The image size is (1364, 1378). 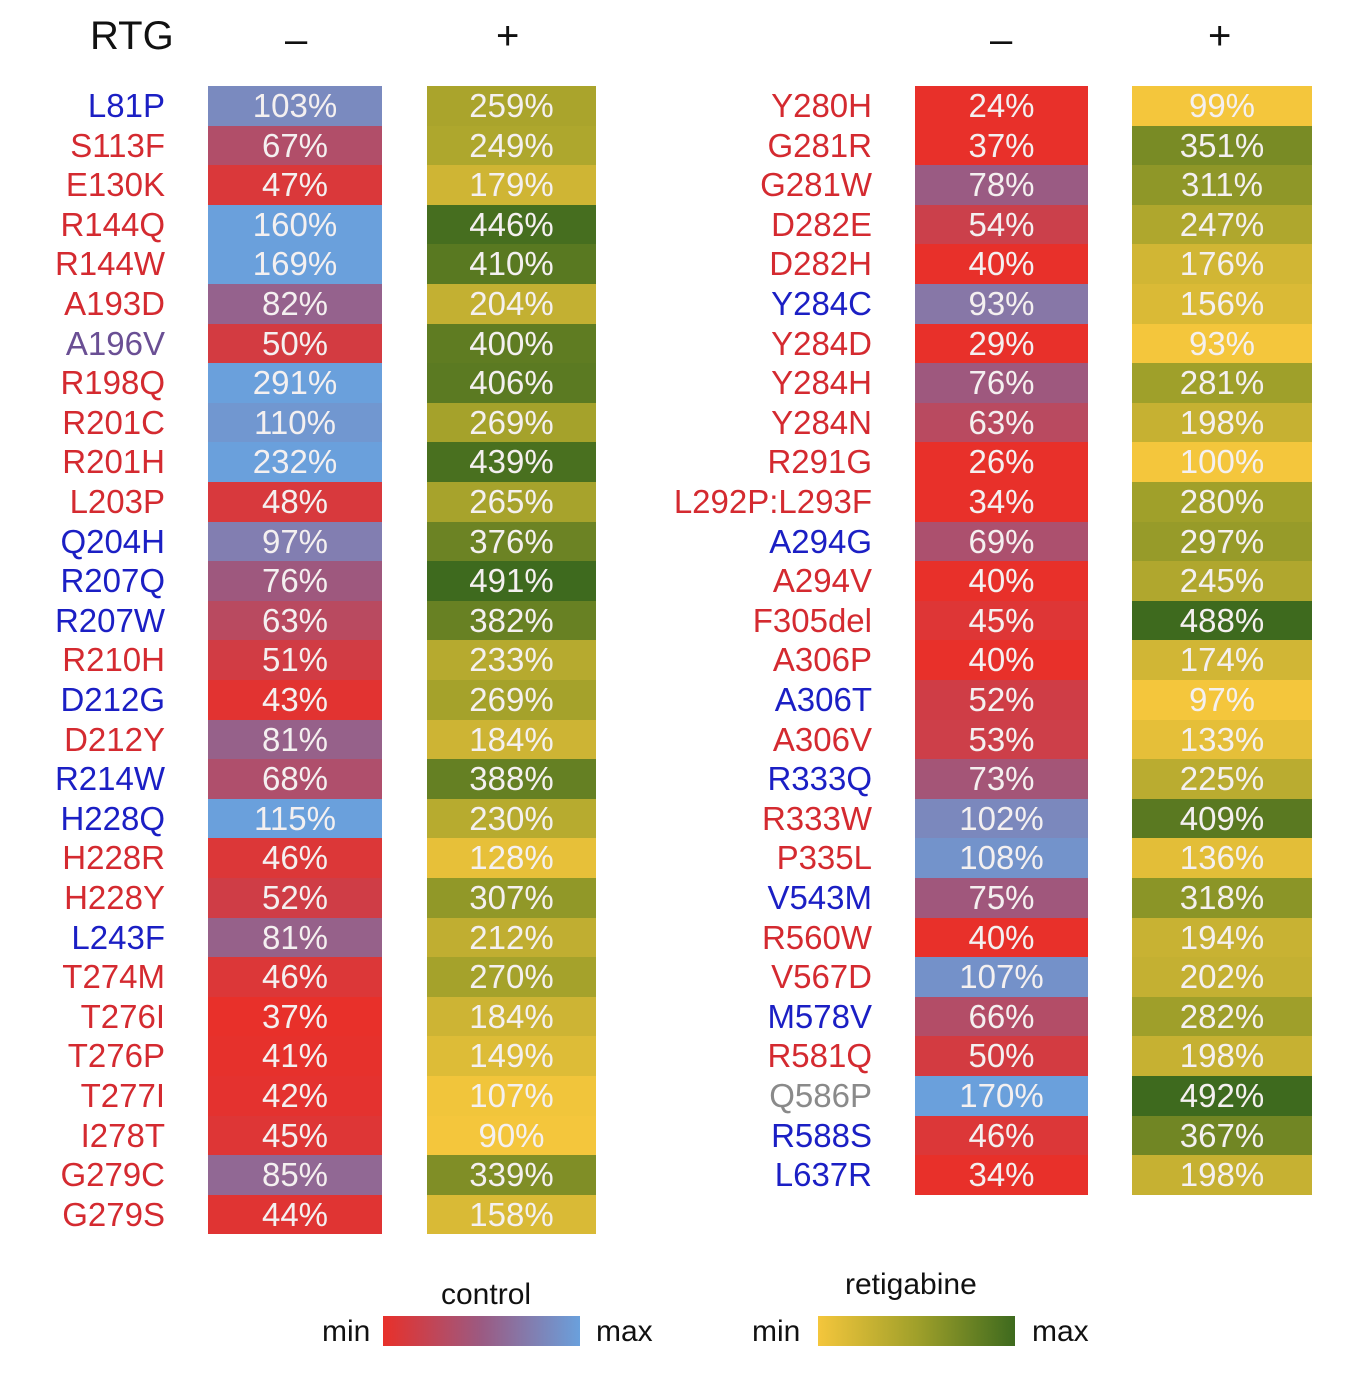 What do you see at coordinates (823, 1175) in the screenshot?
I see `mutation-label: L637R` at bounding box center [823, 1175].